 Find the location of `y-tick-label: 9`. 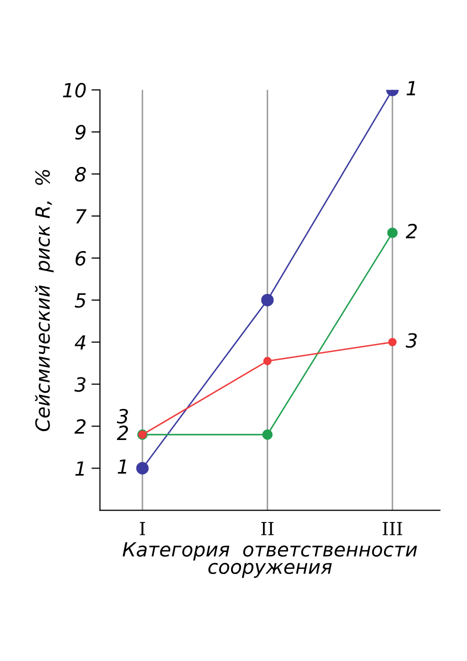

y-tick-label: 9 is located at coordinates (80, 132).